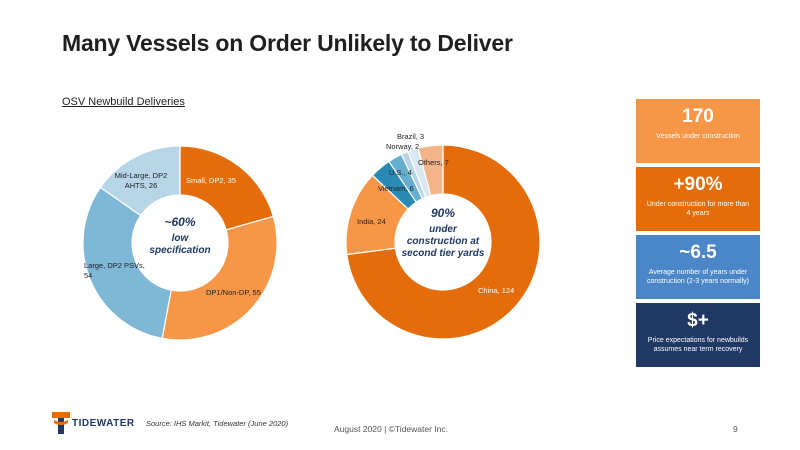  What do you see at coordinates (61, 423) in the screenshot?
I see `tidewater-logo-icon` at bounding box center [61, 423].